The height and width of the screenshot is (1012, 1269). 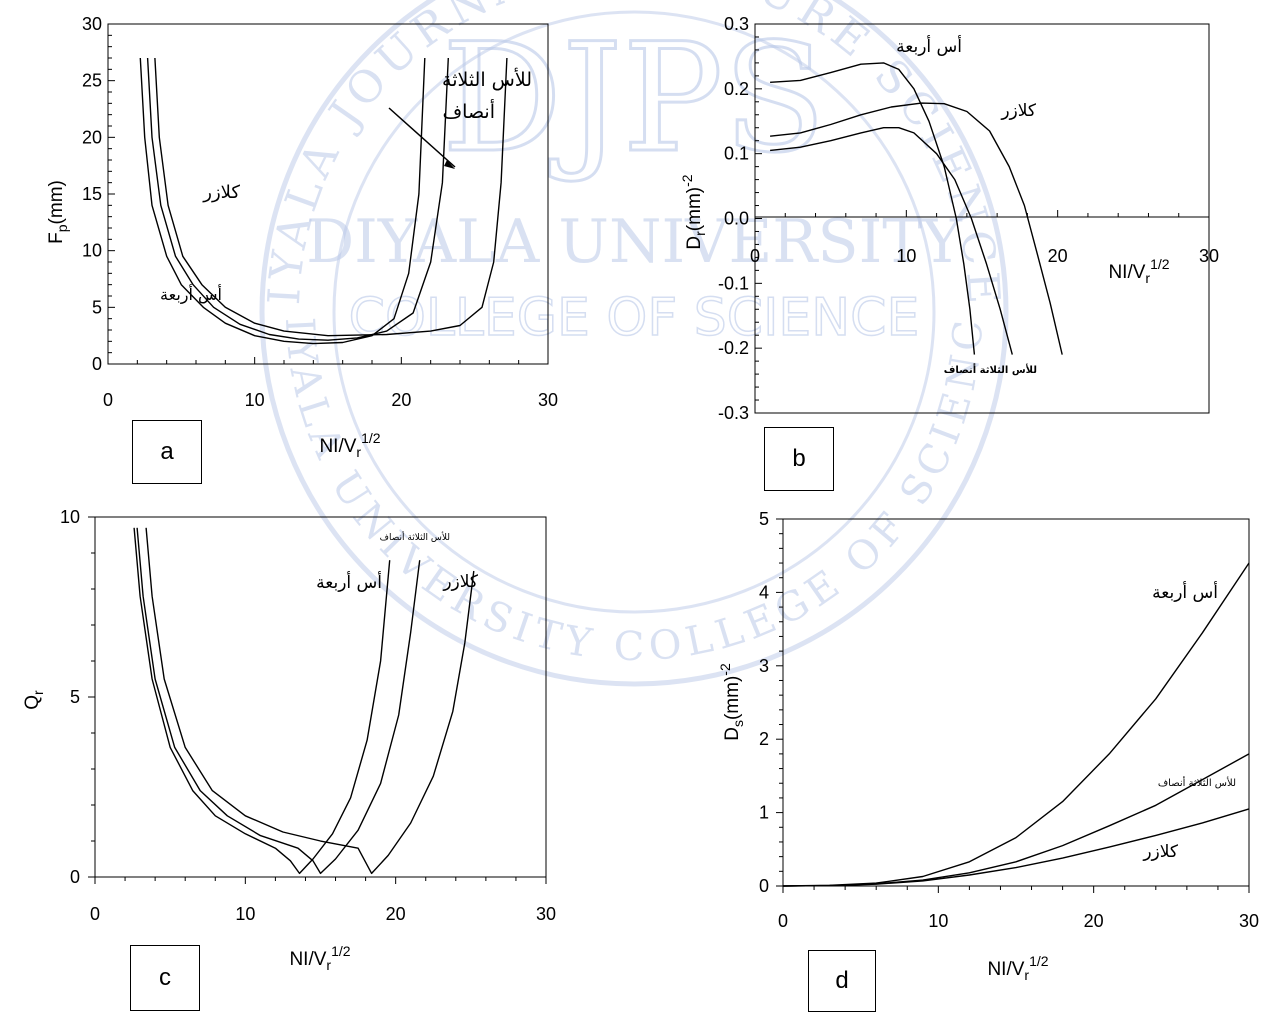 I want to click on annotation-c-1: أس أربعة, so click(x=349, y=582).